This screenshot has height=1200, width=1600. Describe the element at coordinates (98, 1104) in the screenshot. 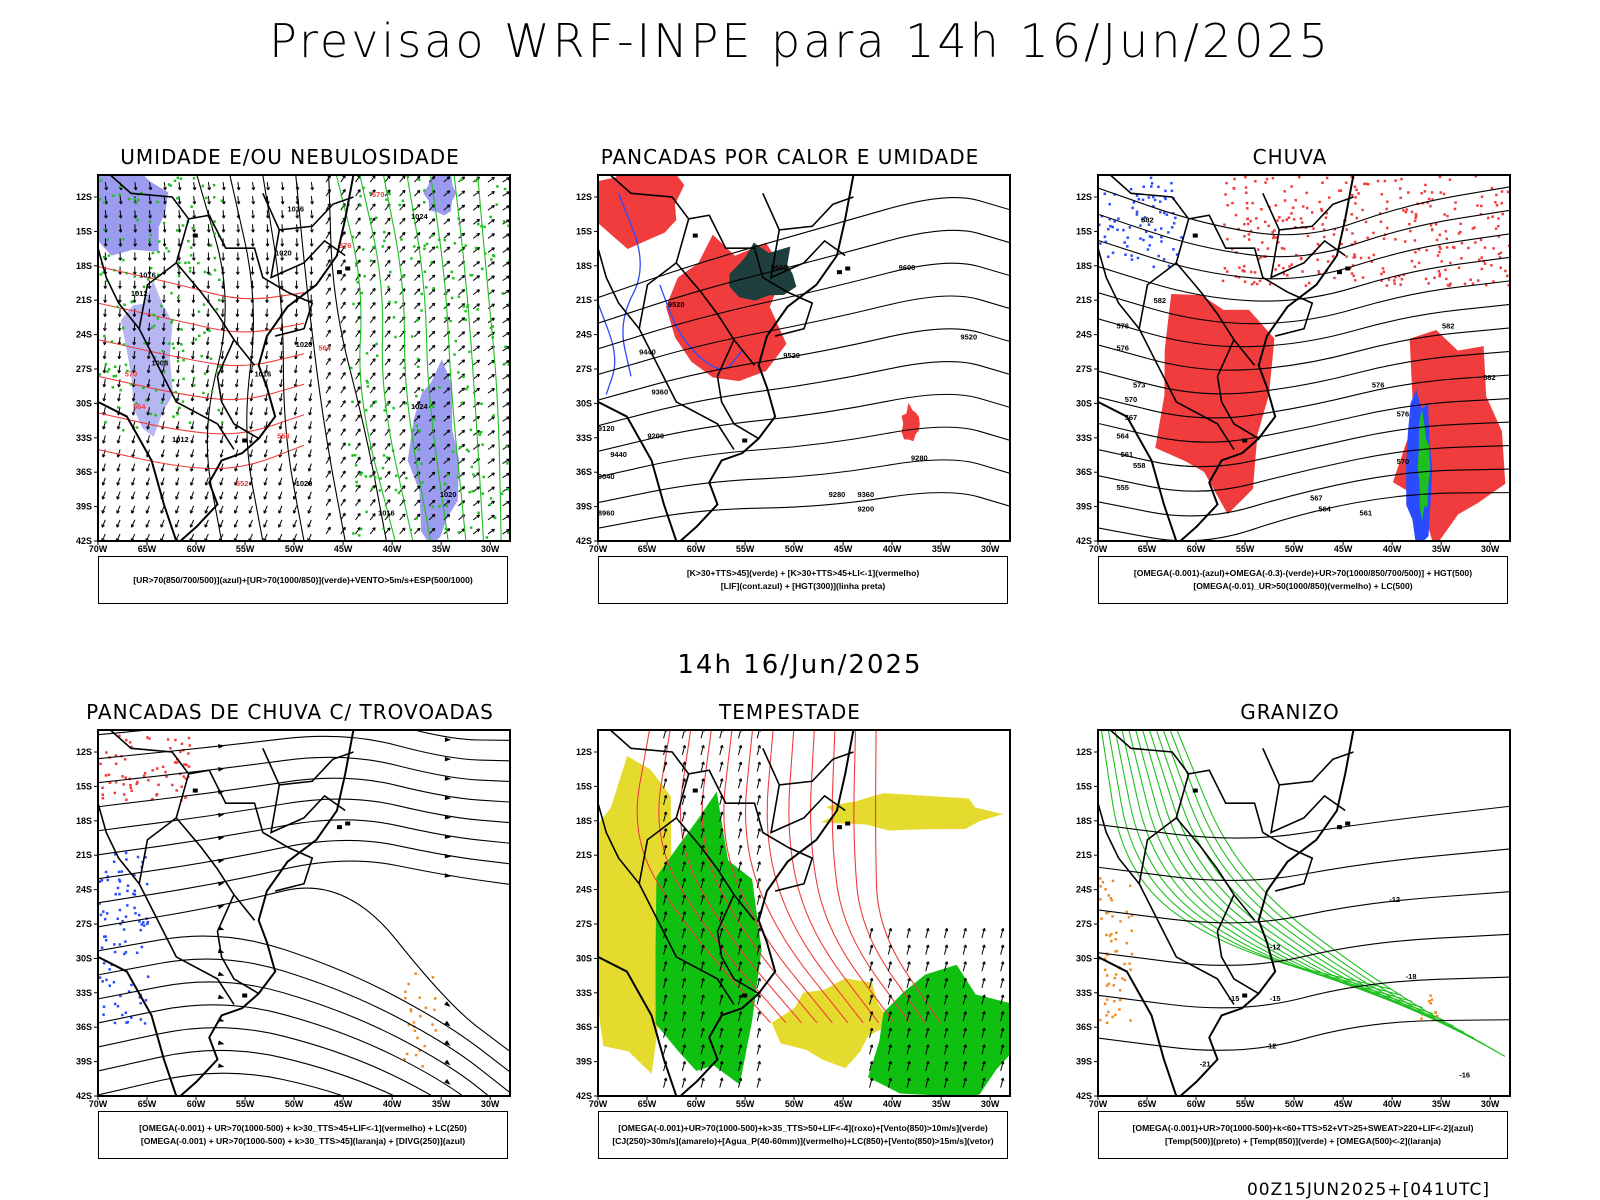

I see `lon-label: 70W` at that location.